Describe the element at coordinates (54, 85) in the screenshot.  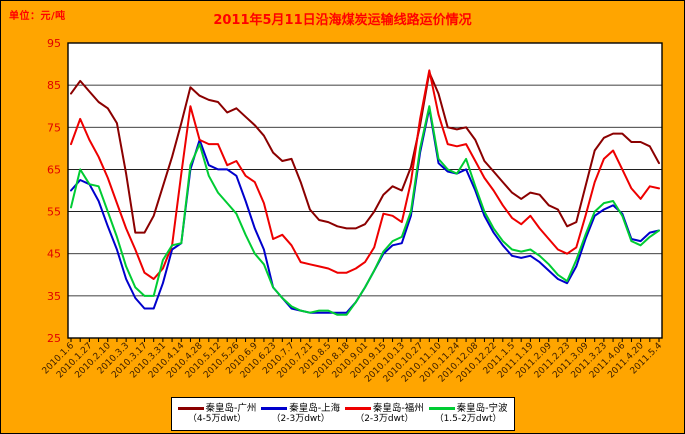
I see `svg-text: 85` at that location.